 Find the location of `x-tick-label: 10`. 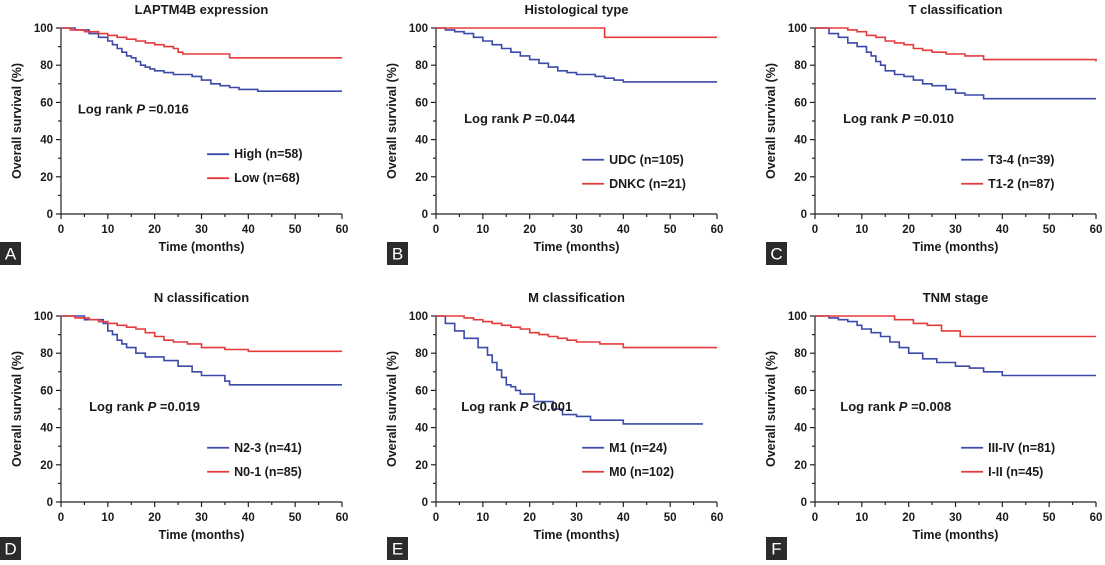

x-tick-label: 10 is located at coordinates (482, 230).